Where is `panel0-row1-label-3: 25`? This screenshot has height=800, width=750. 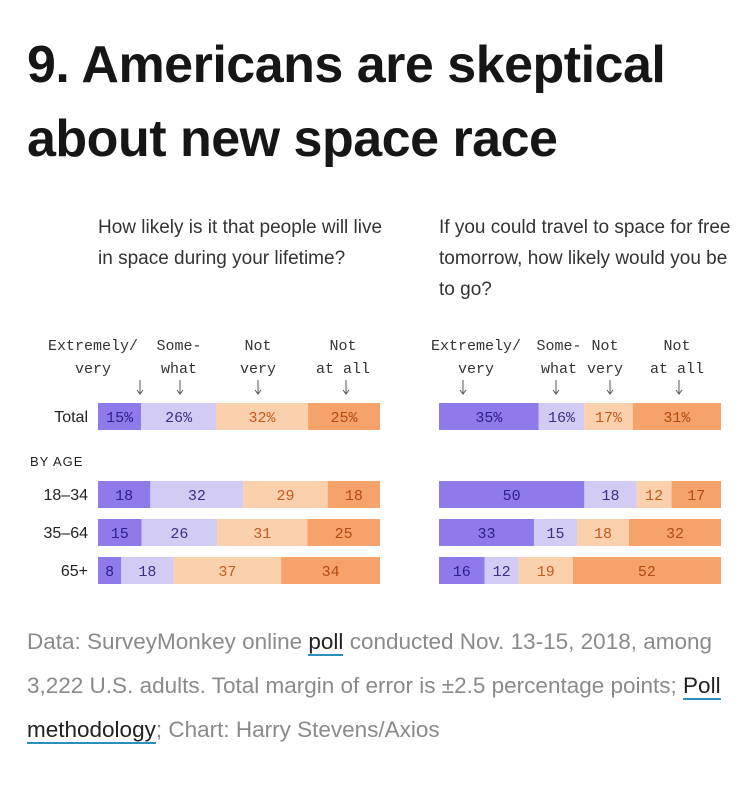 panel0-row1-label-3: 25 is located at coordinates (344, 534).